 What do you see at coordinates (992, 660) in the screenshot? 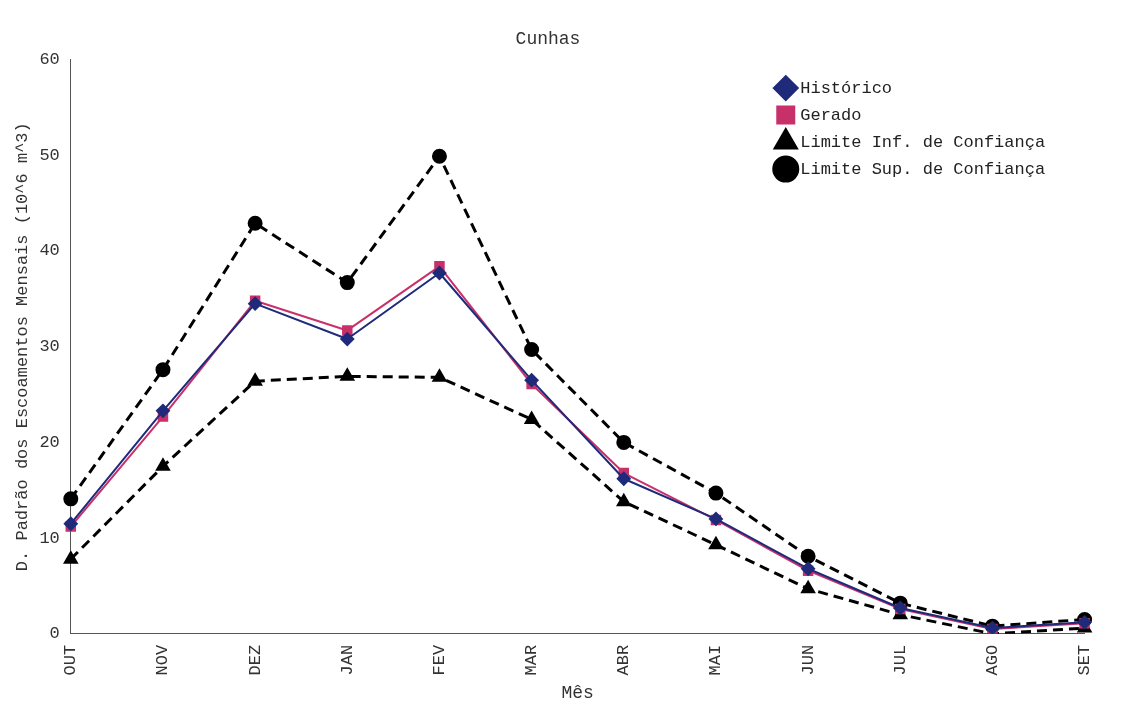
I see `x-tick-label: AGO` at bounding box center [992, 660].